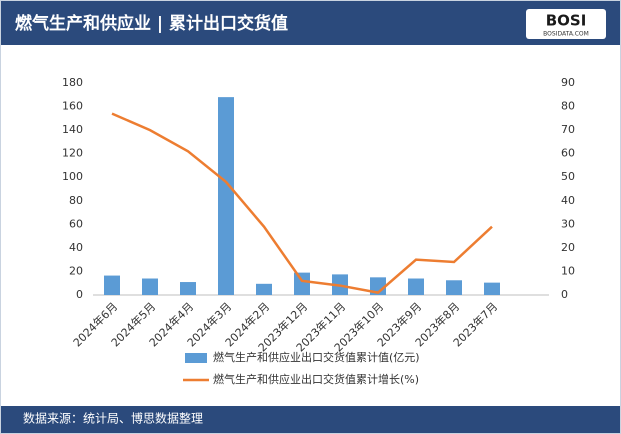 This screenshot has width=621, height=434. I want to click on y-tick-label: 180, so click(72, 82).